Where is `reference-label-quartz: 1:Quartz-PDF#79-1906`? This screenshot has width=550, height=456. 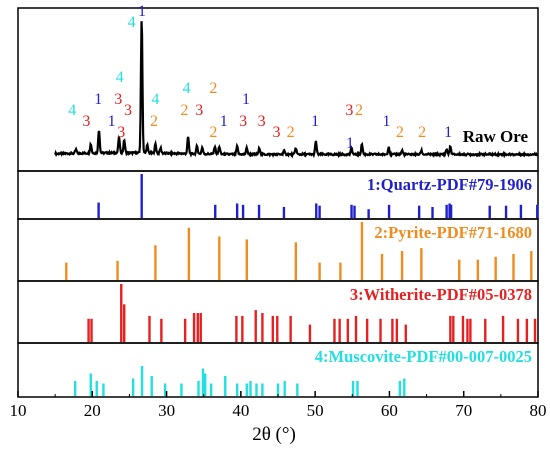
reference-label-quartz: 1:Quartz-PDF#79-1906 is located at coordinates (449, 184).